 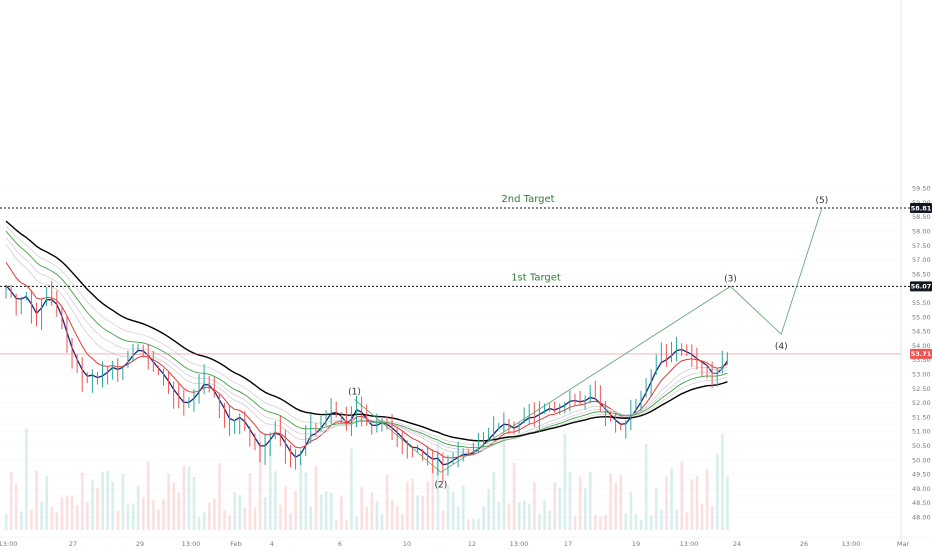 What do you see at coordinates (140, 544) in the screenshot?
I see `time-tick-label: 29` at bounding box center [140, 544].